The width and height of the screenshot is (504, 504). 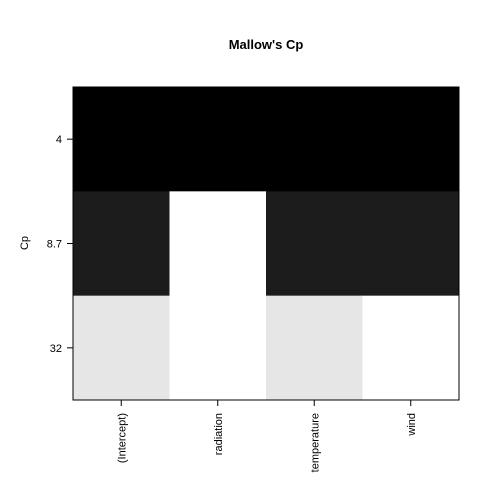 I want to click on y-tick-label: 32, so click(x=56, y=349).